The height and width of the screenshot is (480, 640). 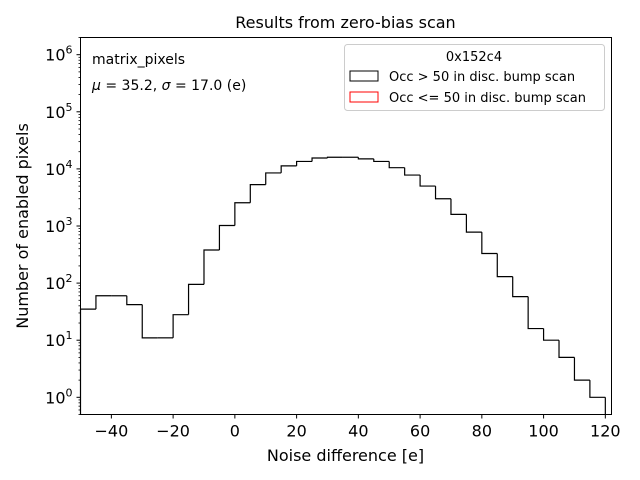 What do you see at coordinates (58, 168) in the screenshot?
I see `y-tick-label: 10⁴` at bounding box center [58, 168].